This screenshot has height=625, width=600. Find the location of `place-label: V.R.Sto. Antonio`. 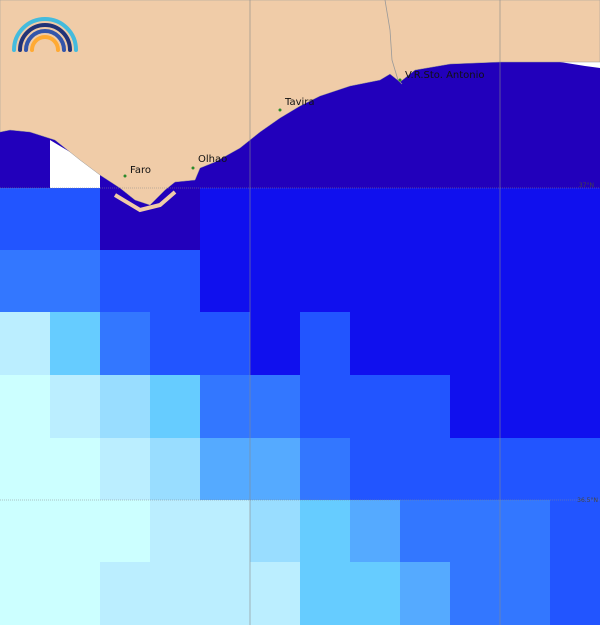

place-label: V.R.Sto. Antonio is located at coordinates (445, 75).